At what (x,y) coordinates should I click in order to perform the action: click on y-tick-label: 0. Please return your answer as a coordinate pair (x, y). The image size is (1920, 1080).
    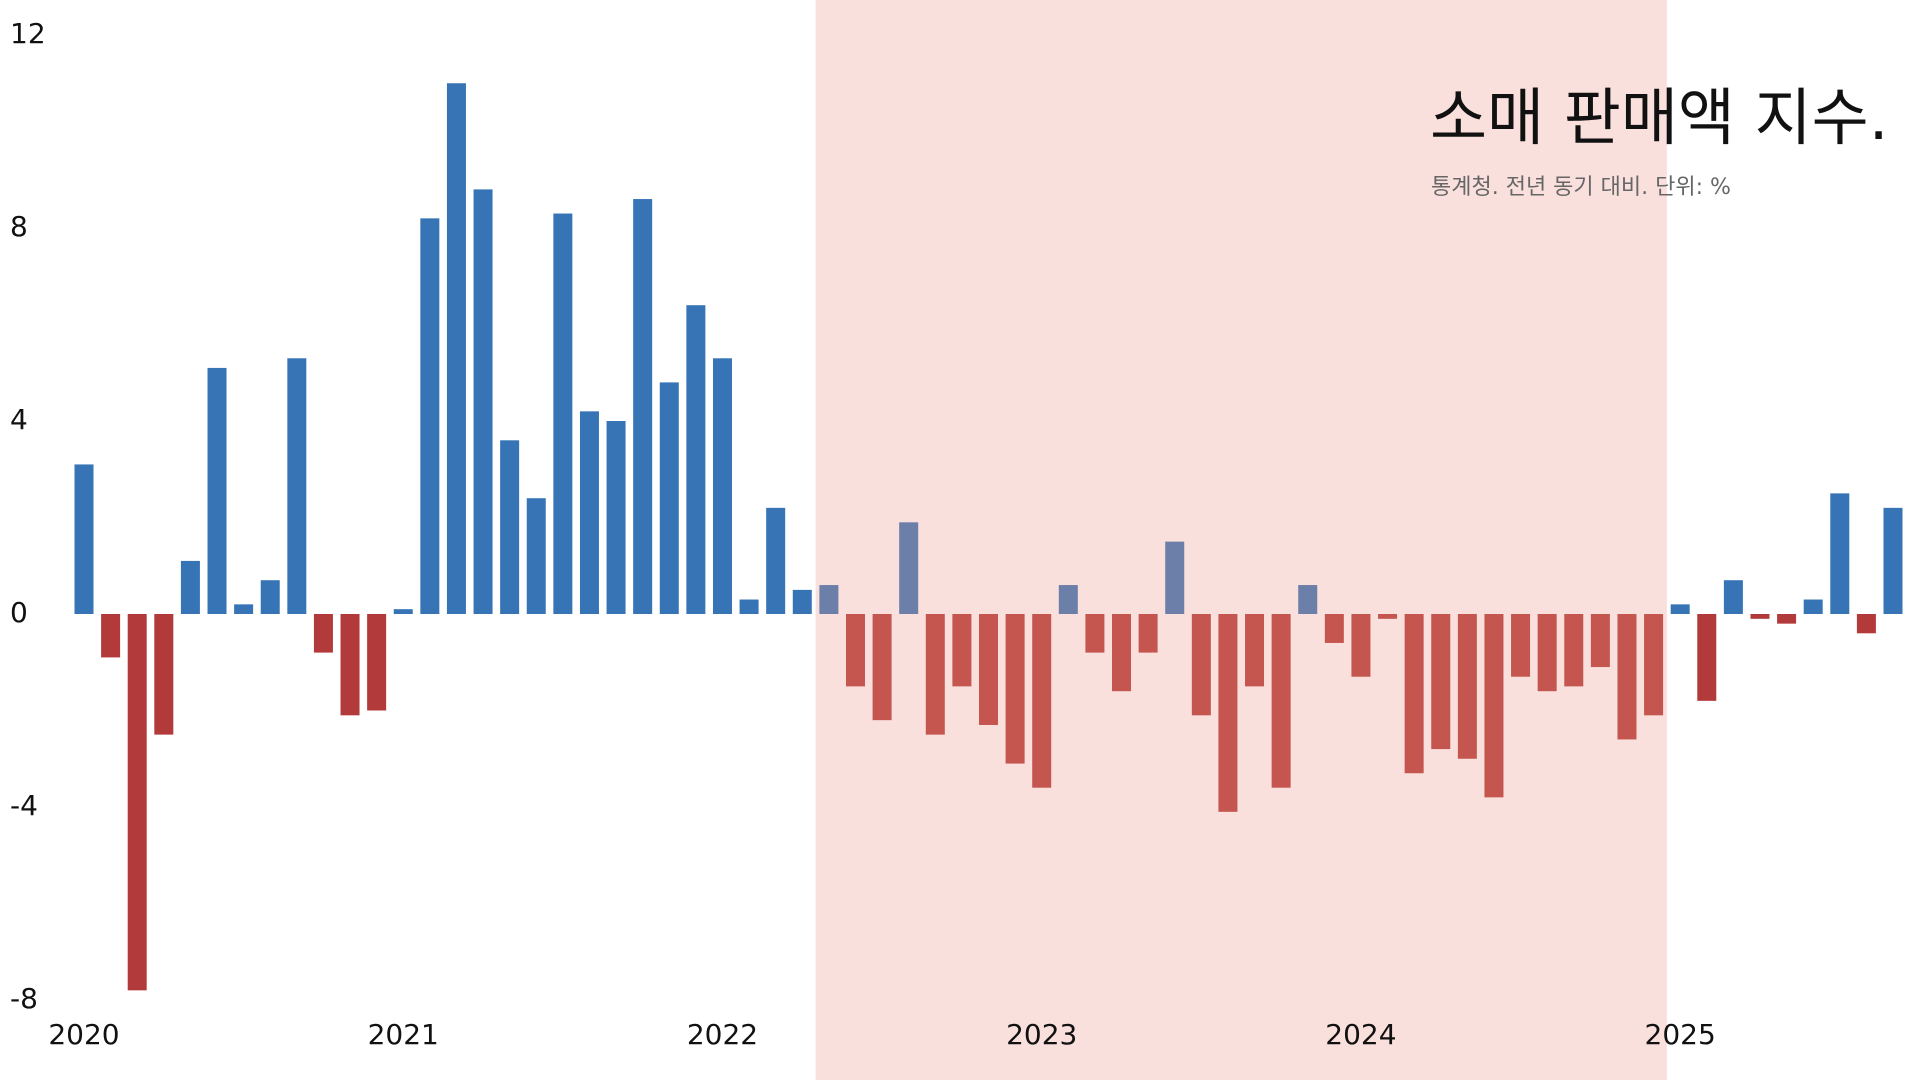
    Looking at the image, I should click on (19, 612).